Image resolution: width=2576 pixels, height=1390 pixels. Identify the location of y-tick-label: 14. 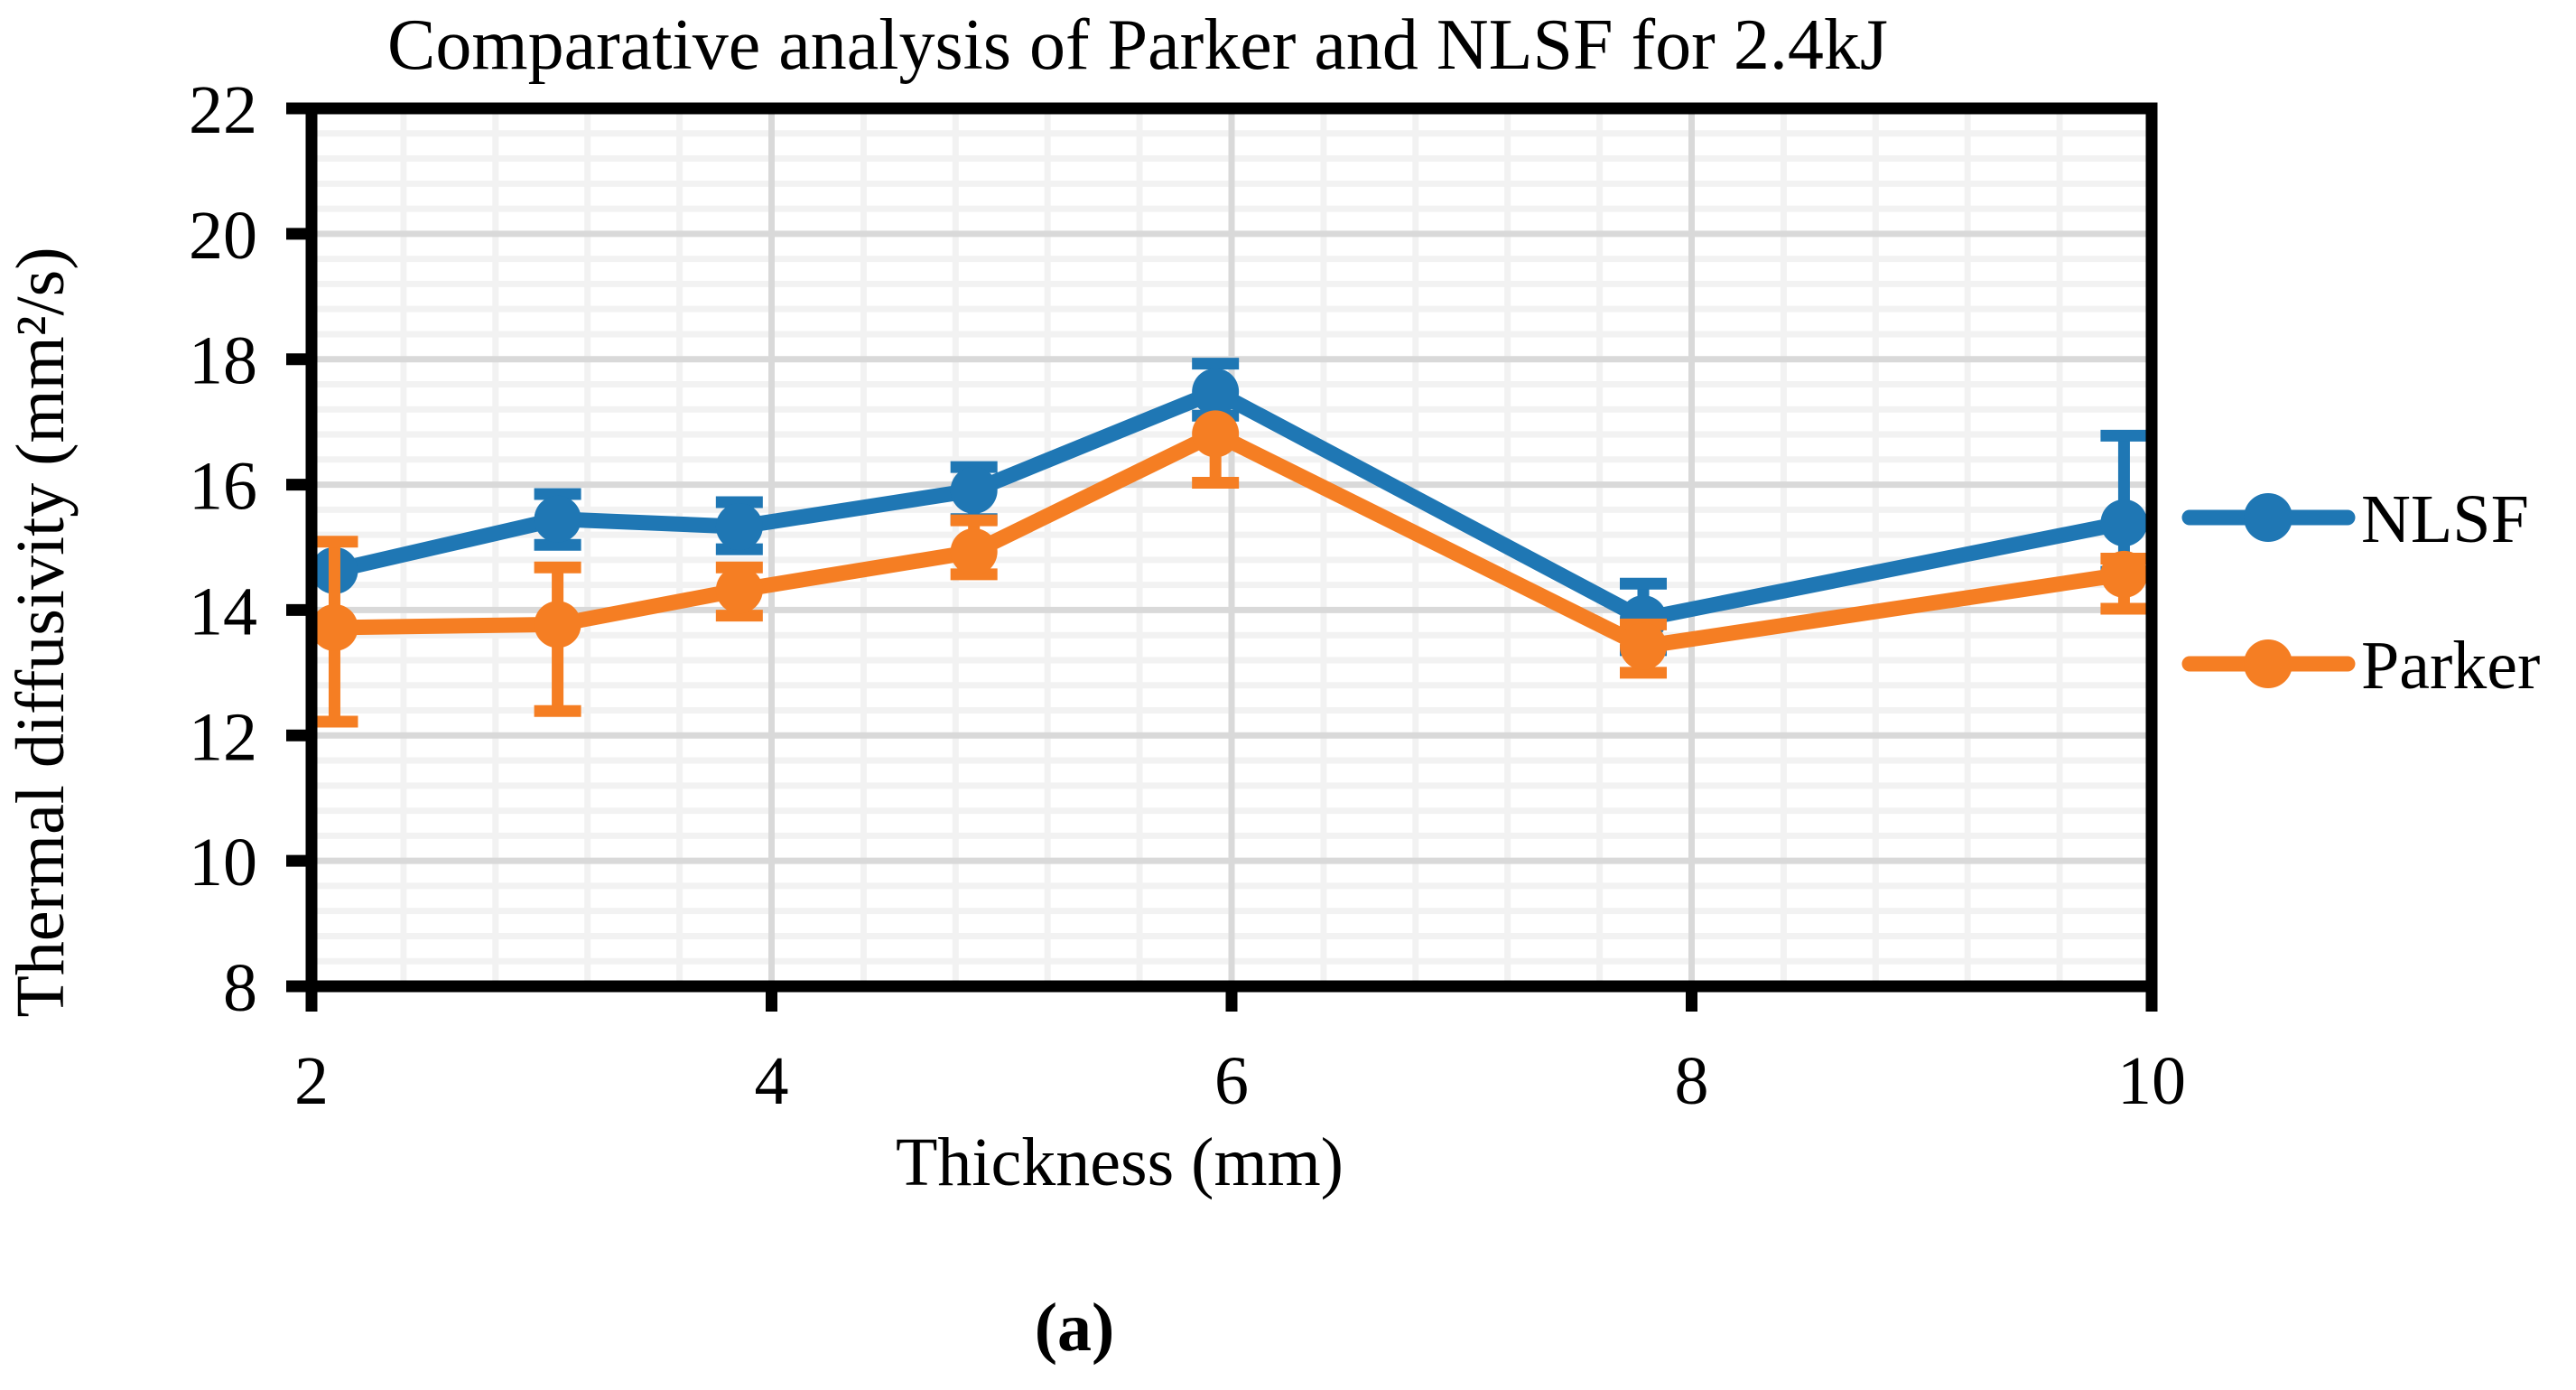
(223, 611).